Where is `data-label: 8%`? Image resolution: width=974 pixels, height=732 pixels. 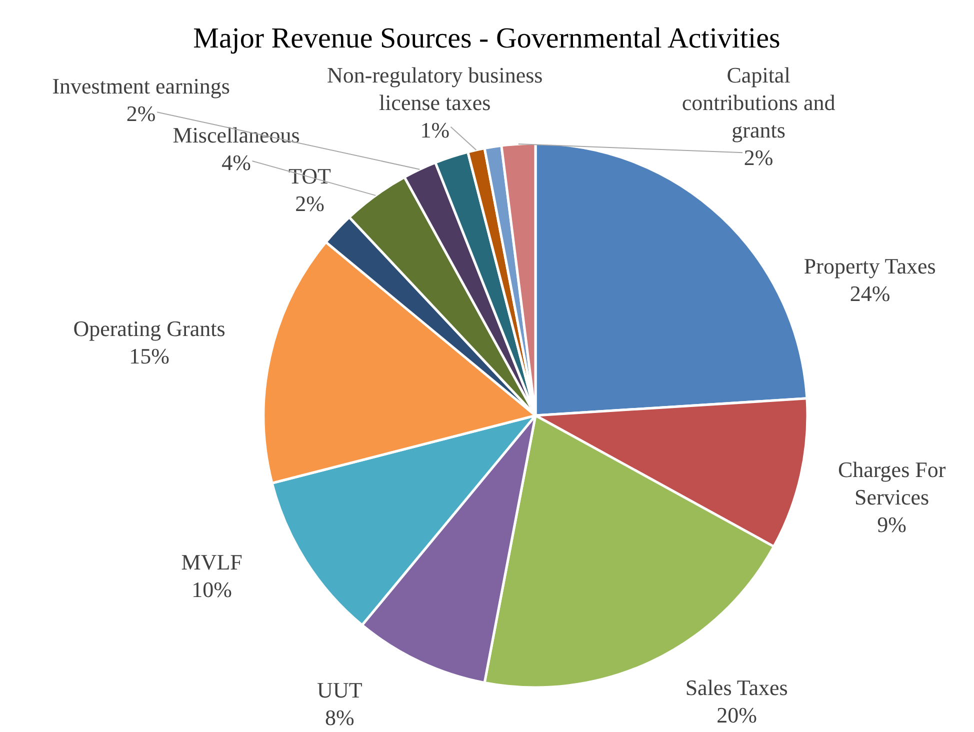 data-label: 8% is located at coordinates (339, 717).